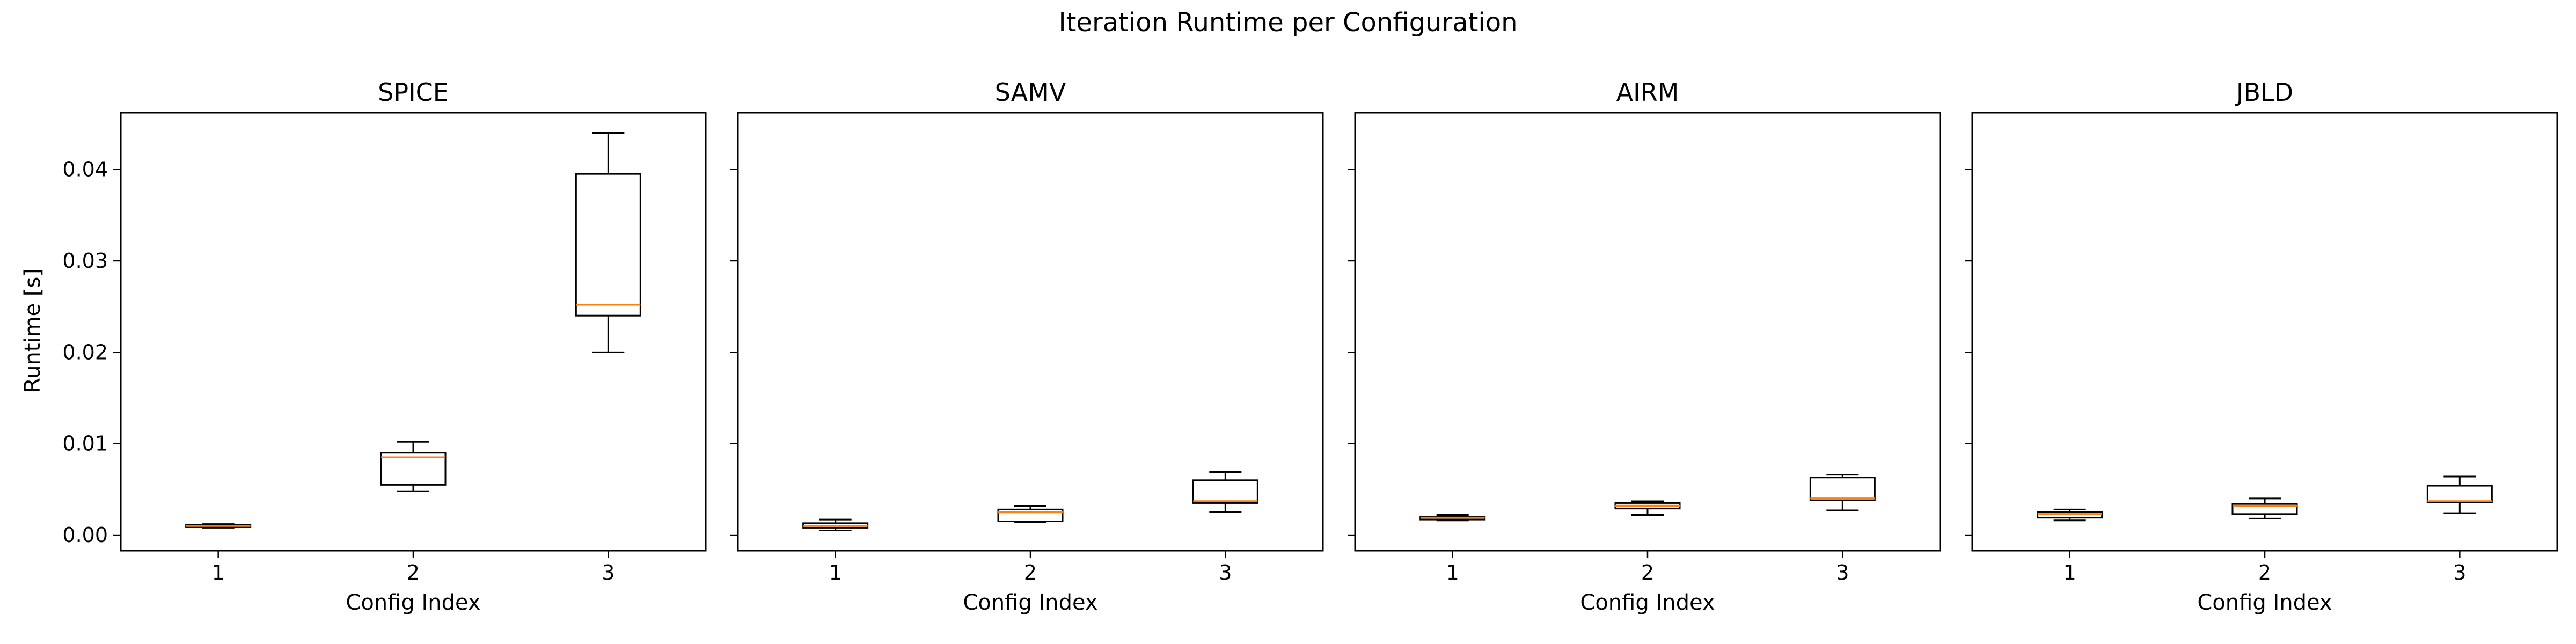 The width and height of the screenshot is (2576, 644). I want to click on figure-title: Iteration Runtime per Configuration, so click(1287, 23).